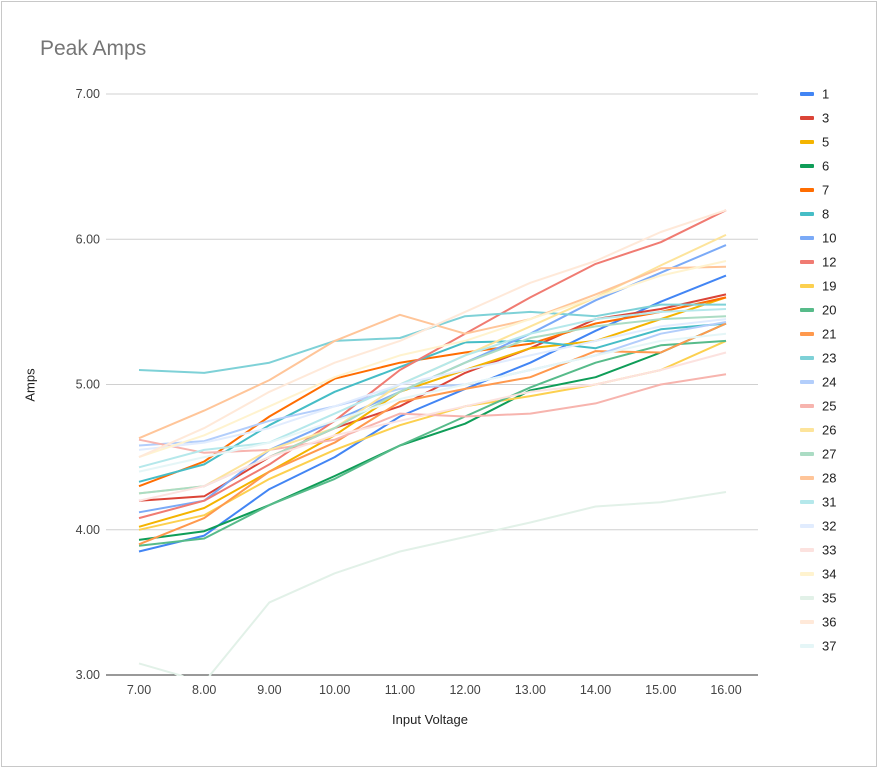 This screenshot has height=768, width=878. What do you see at coordinates (829, 622) in the screenshot?
I see `legend-label-36: 36` at bounding box center [829, 622].